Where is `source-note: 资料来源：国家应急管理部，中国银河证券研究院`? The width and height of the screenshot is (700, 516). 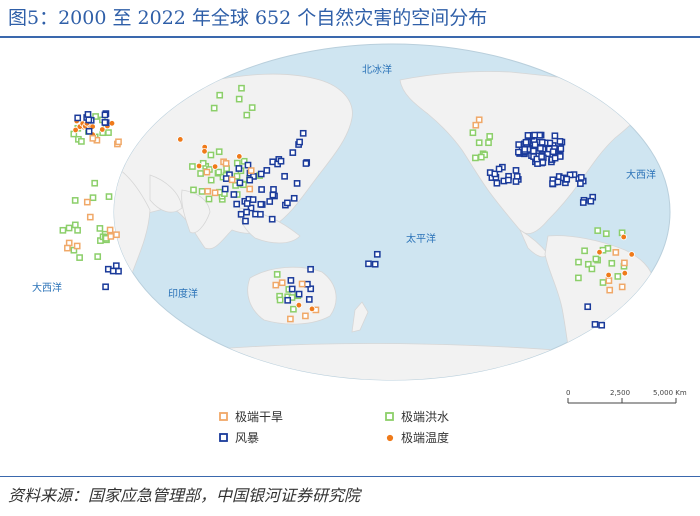
source-note: 资料来源：国家应急管理部，中国银河证券研究院 is located at coordinates (184, 495).